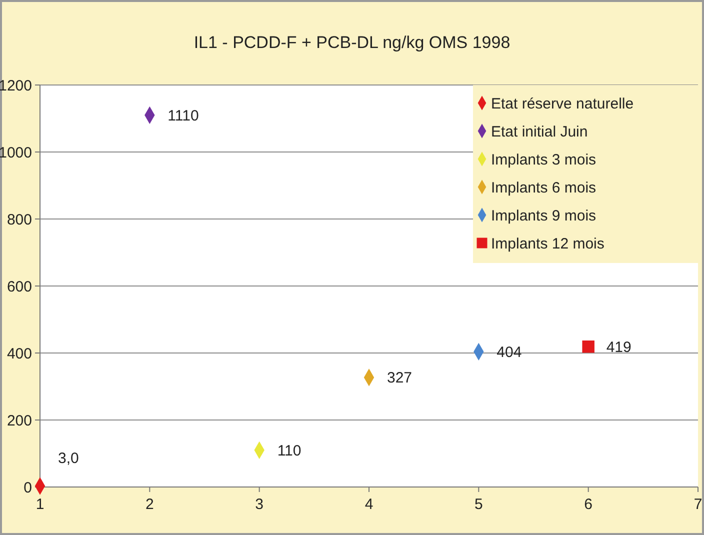 The height and width of the screenshot is (535, 704). Describe the element at coordinates (369, 504) in the screenshot. I see `x-tick-label: 4` at that location.